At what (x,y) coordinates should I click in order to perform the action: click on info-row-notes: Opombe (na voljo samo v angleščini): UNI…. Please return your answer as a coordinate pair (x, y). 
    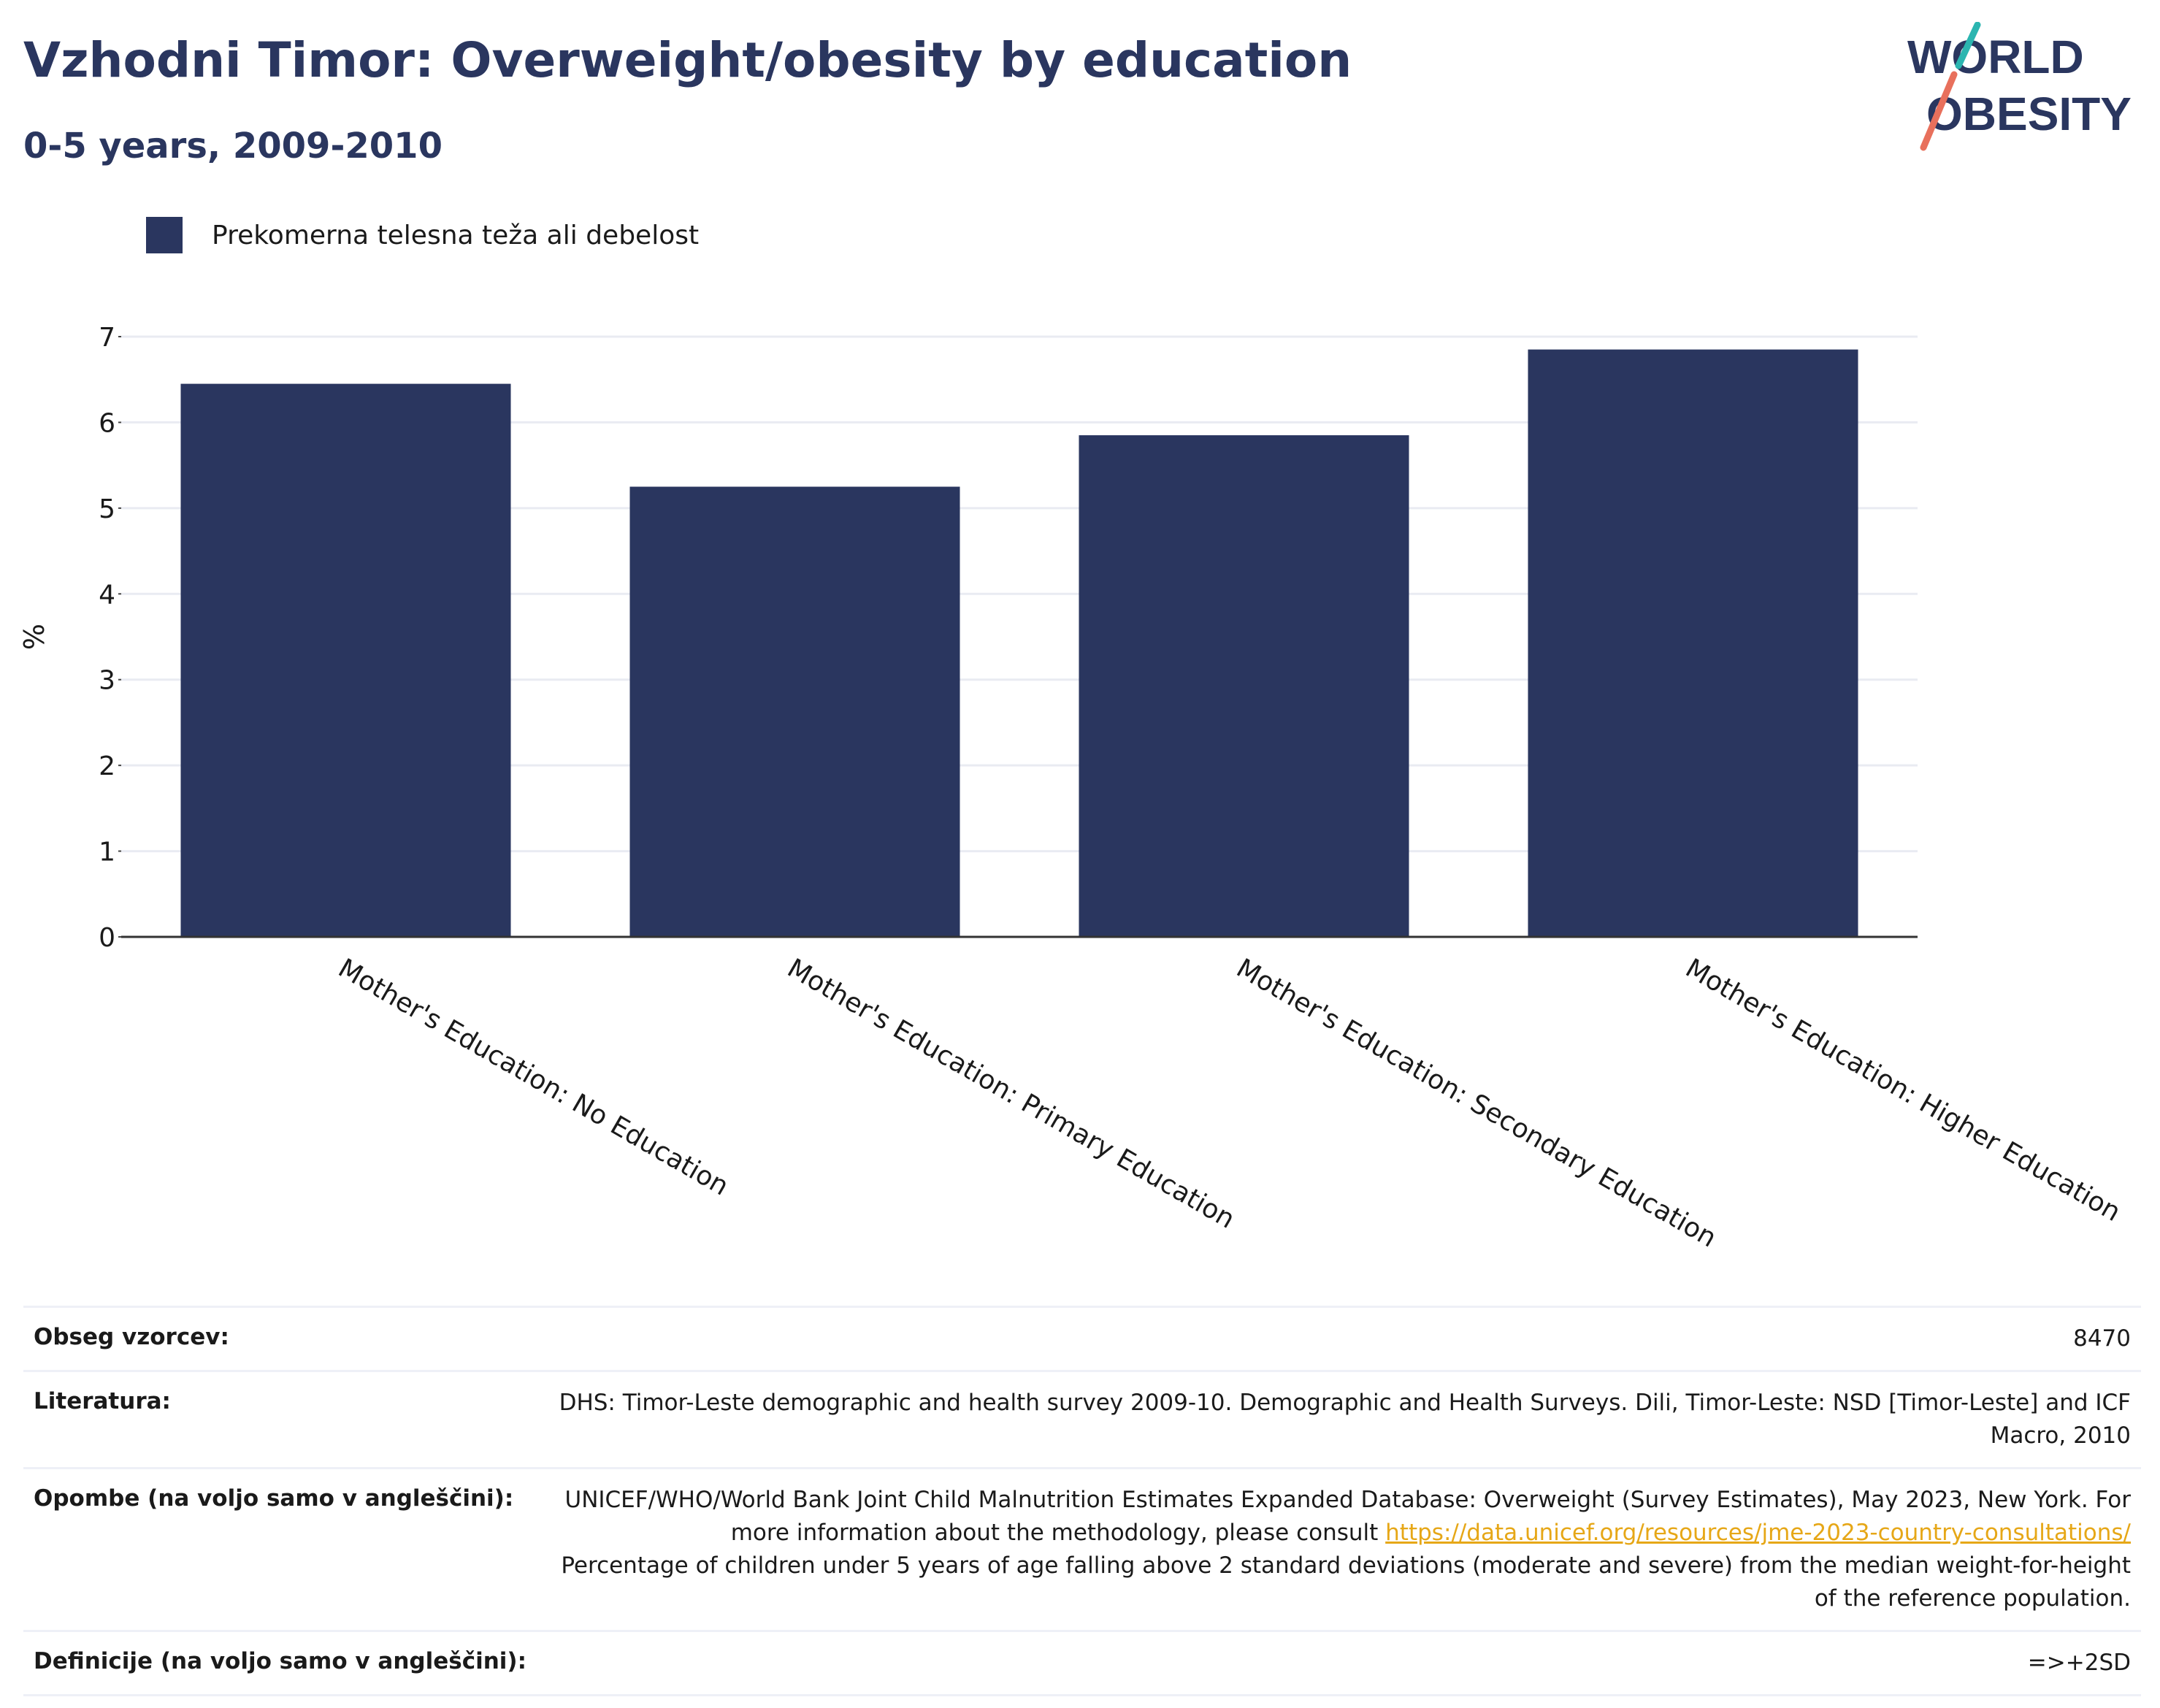
    Looking at the image, I should click on (1082, 1548).